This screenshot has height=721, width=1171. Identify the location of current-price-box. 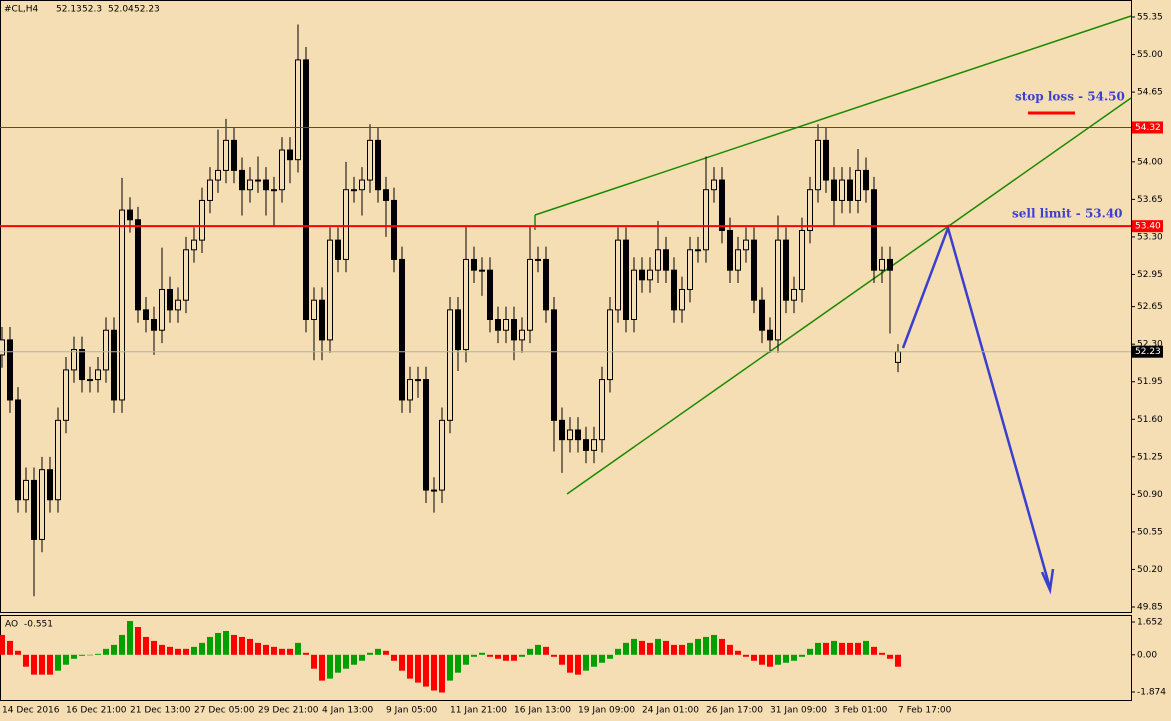
(1147, 351).